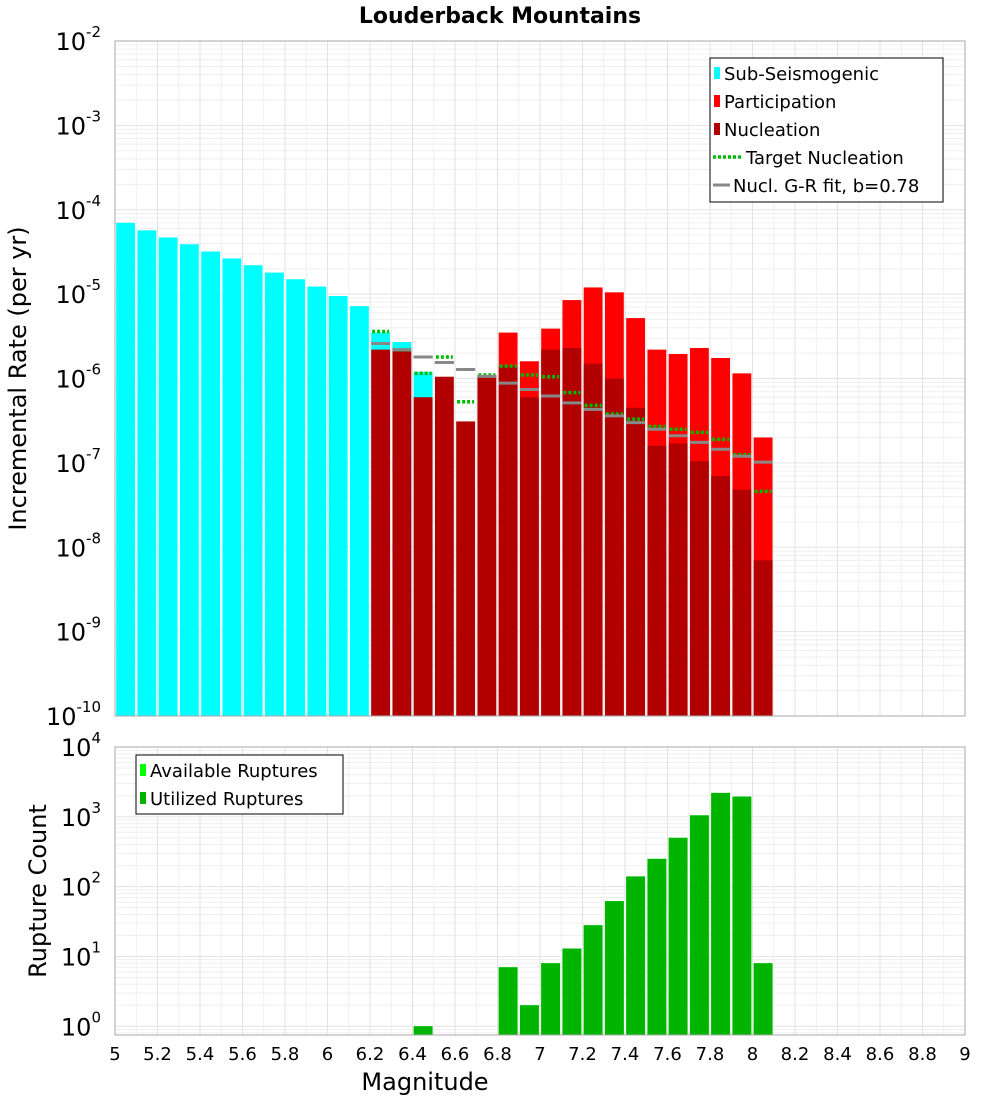 The height and width of the screenshot is (1100, 1000). What do you see at coordinates (837, 1054) in the screenshot?
I see `x-tick-label: 8.4` at bounding box center [837, 1054].